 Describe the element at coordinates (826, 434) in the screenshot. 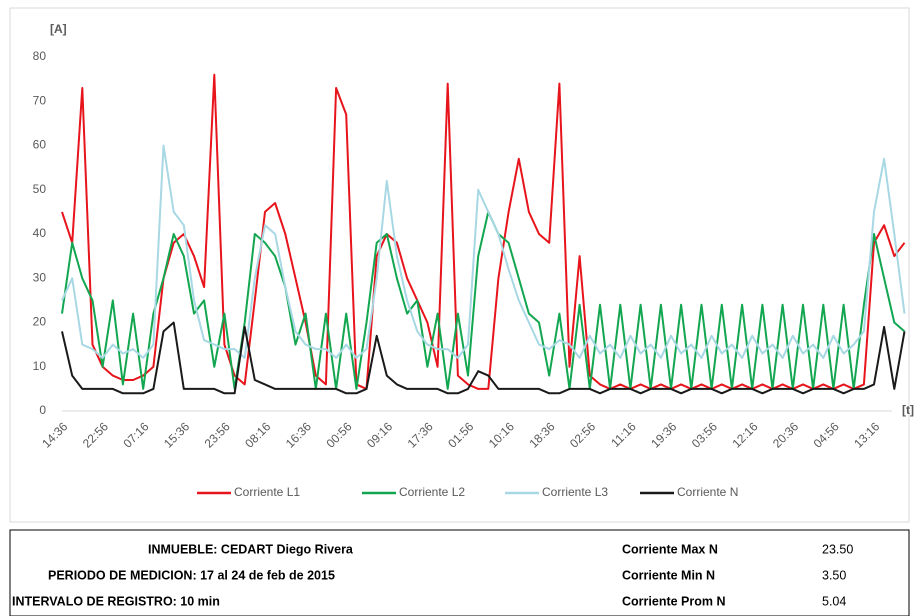

I see `x-tick-label: 04:56` at that location.